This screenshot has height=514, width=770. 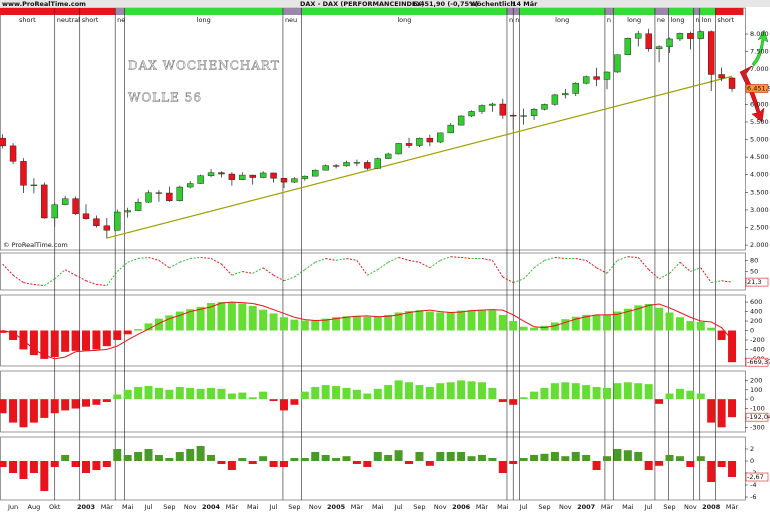 What do you see at coordinates (586, 507) in the screenshot?
I see `x-tick-label: 2007` at bounding box center [586, 507].